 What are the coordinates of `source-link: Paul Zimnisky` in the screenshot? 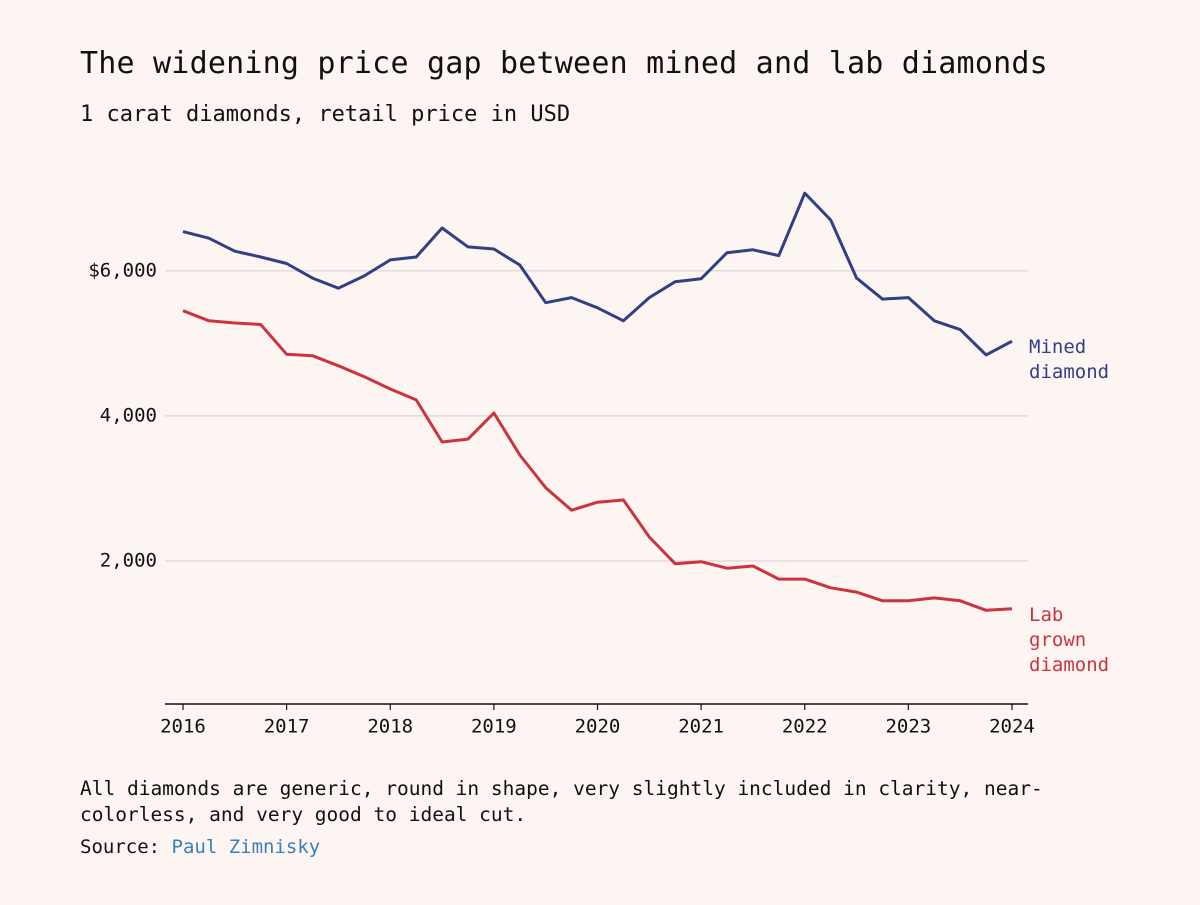 It's located at (246, 847).